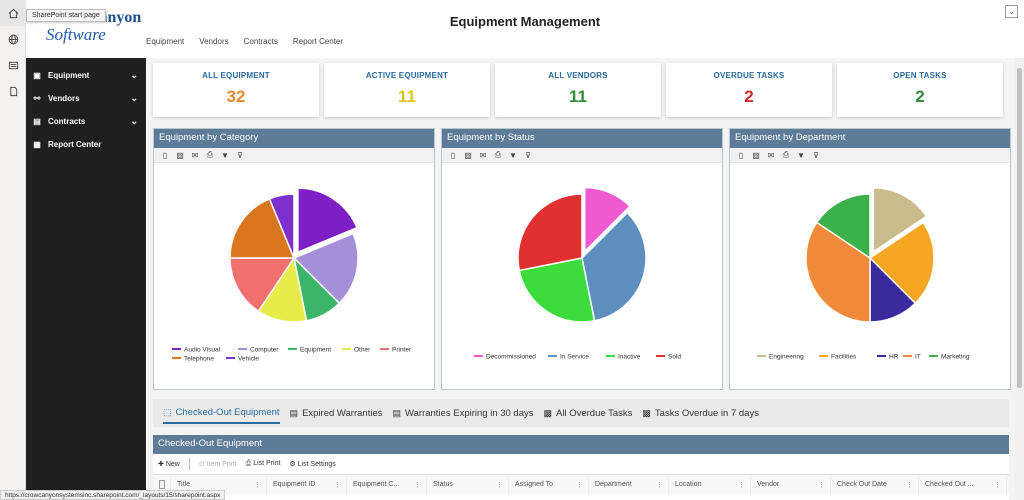 The height and width of the screenshot is (500, 1024). I want to click on pie-slice-vehicle, so click(281, 226).